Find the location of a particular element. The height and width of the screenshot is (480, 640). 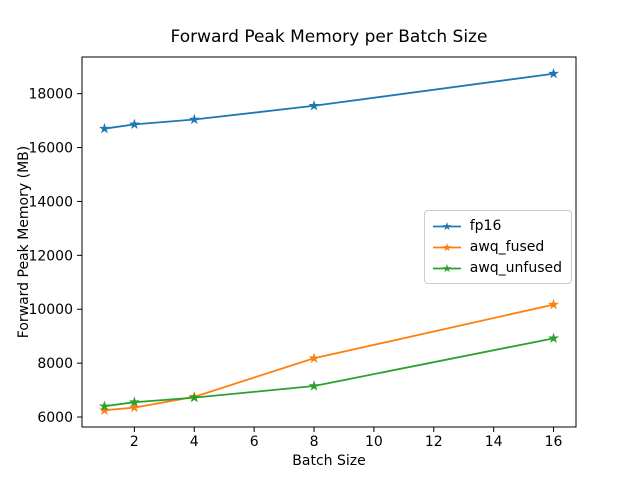

y-tick-label: 6000 is located at coordinates (55, 418).